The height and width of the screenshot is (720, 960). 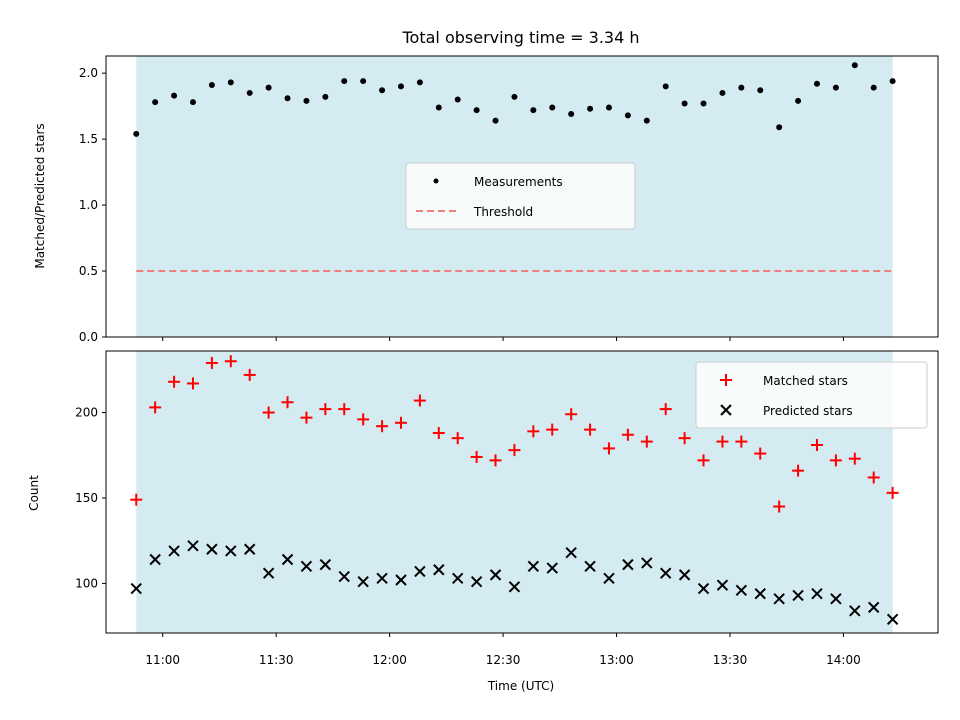 What do you see at coordinates (518, 182) in the screenshot?
I see `legend-measurements-label: Measurements` at bounding box center [518, 182].